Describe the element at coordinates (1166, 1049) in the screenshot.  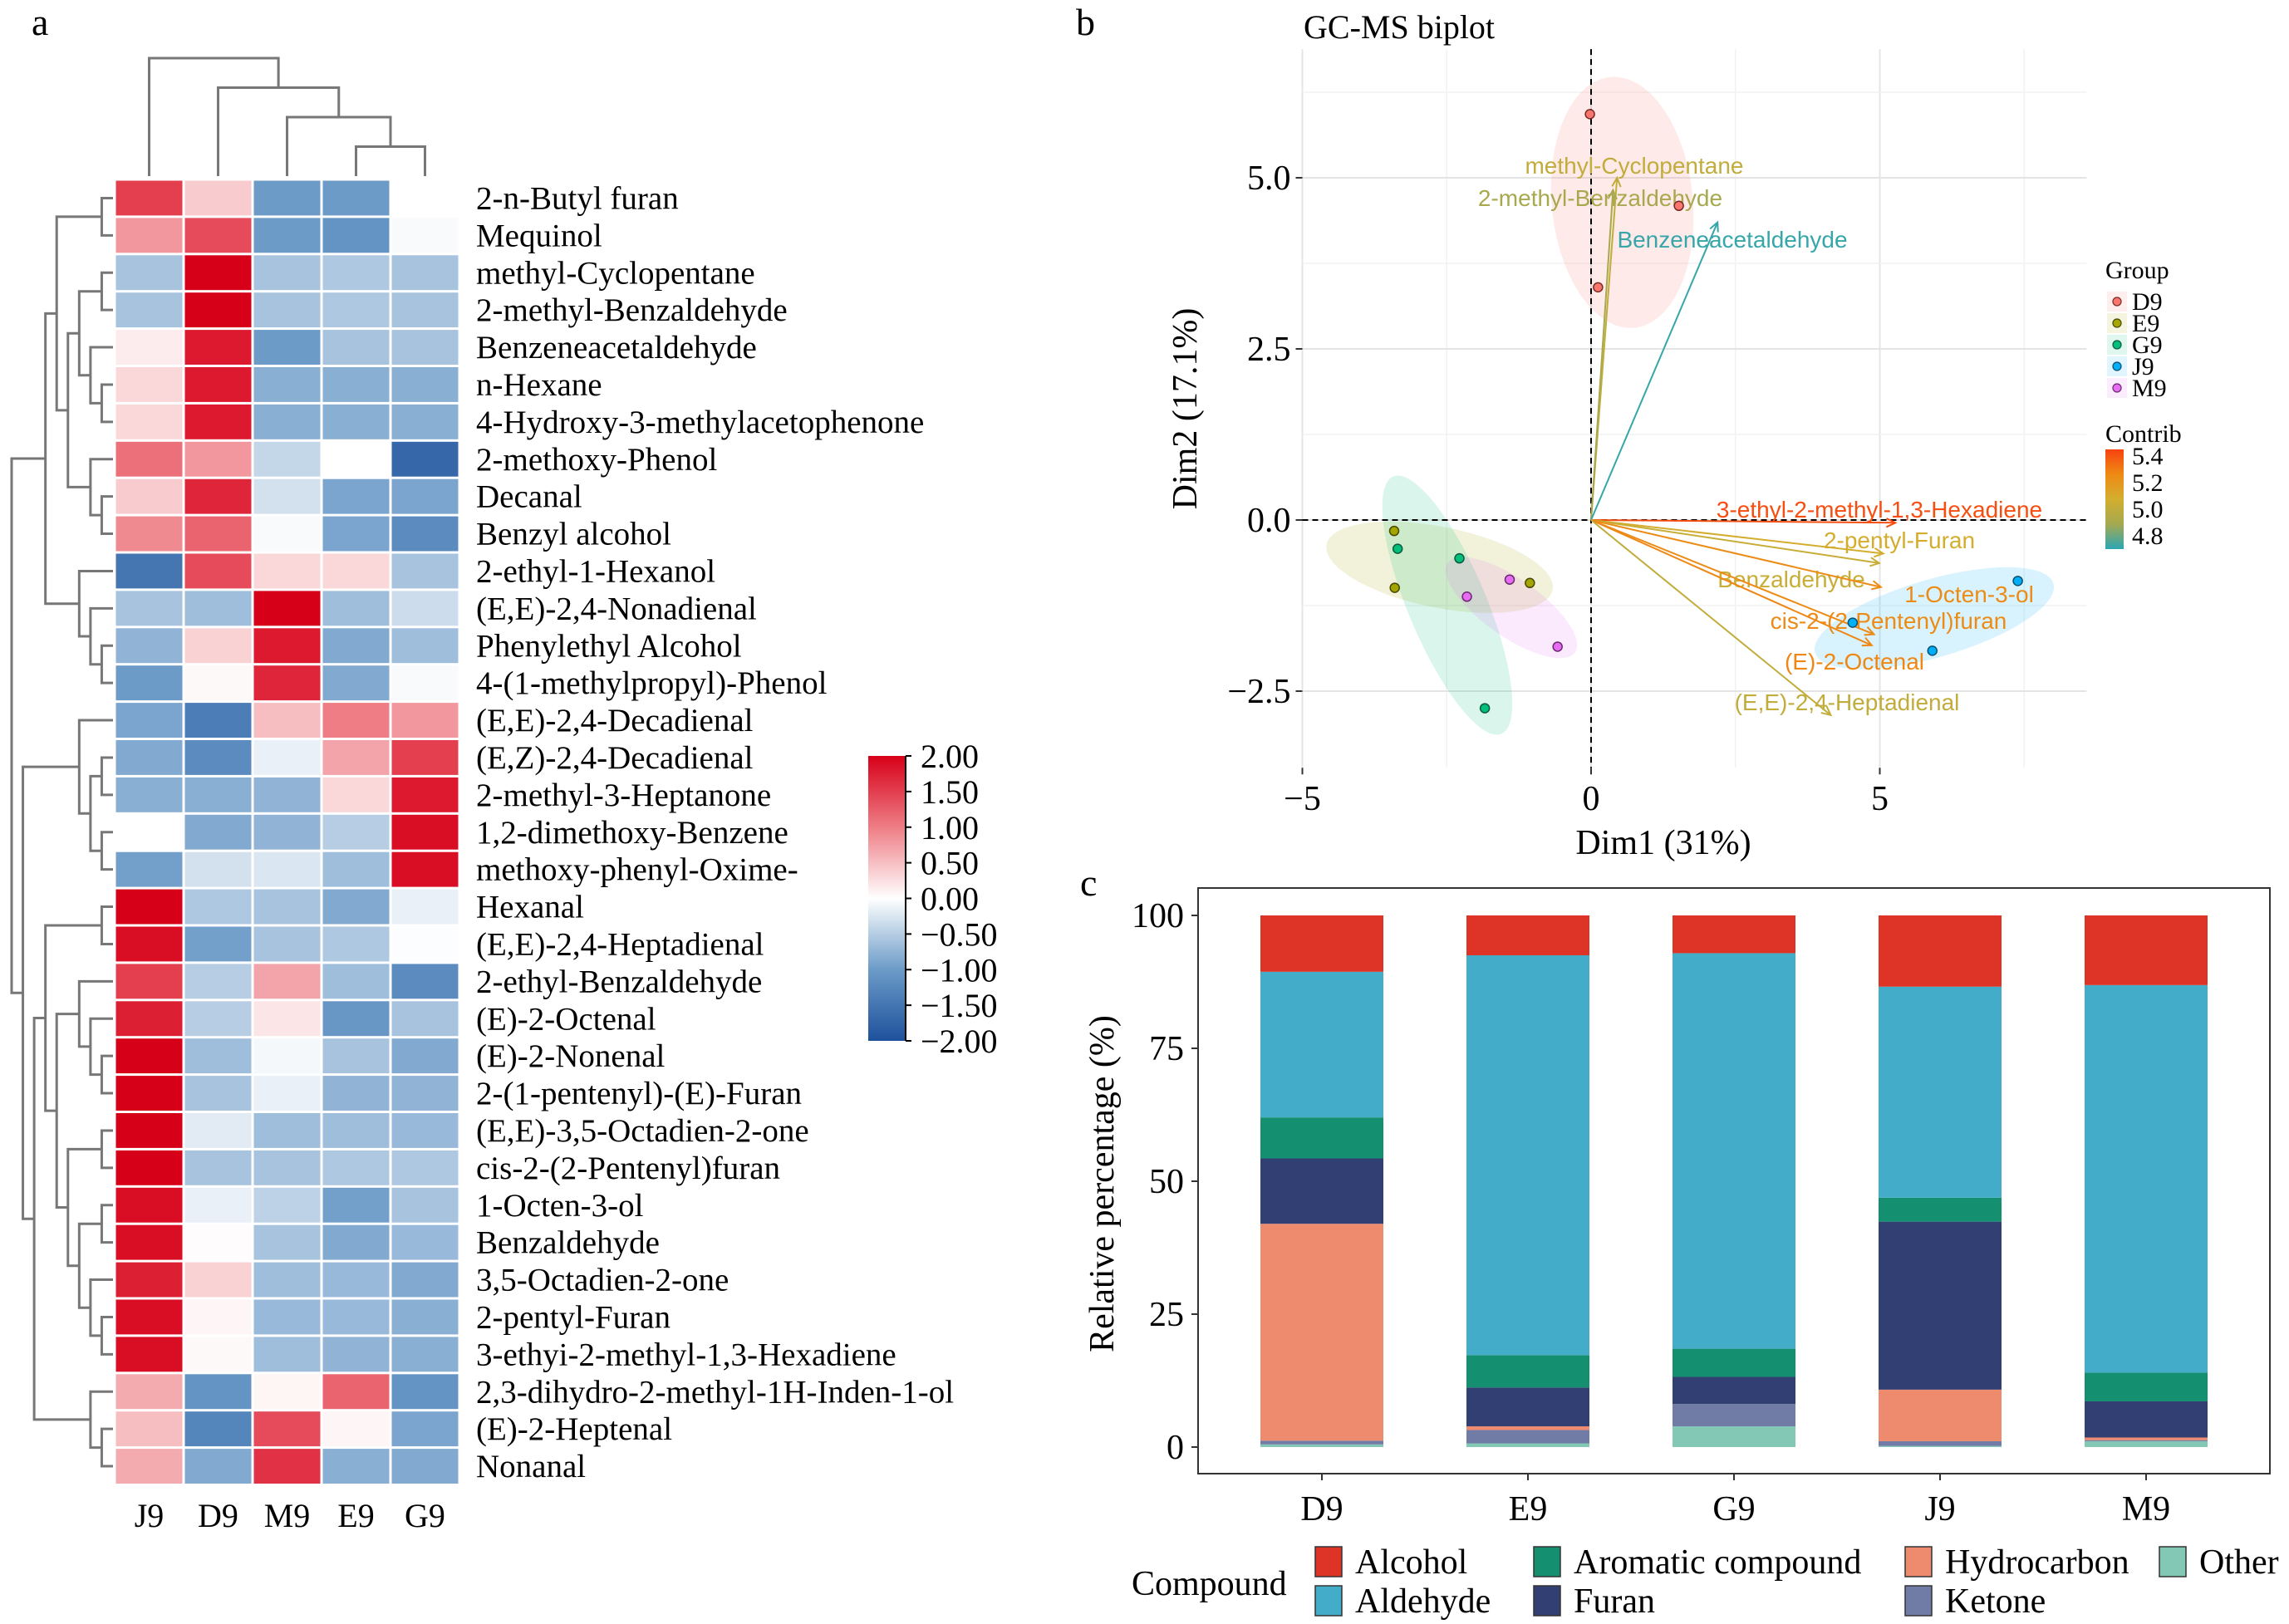
I see `y-tick-label: 75` at that location.